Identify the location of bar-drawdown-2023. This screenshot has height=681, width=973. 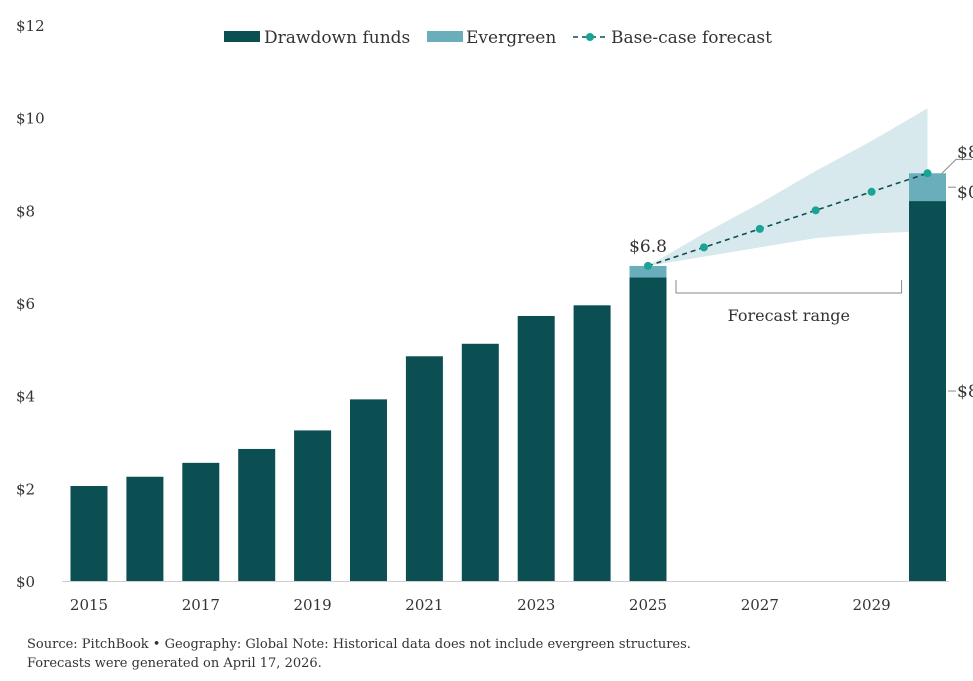
(536, 448).